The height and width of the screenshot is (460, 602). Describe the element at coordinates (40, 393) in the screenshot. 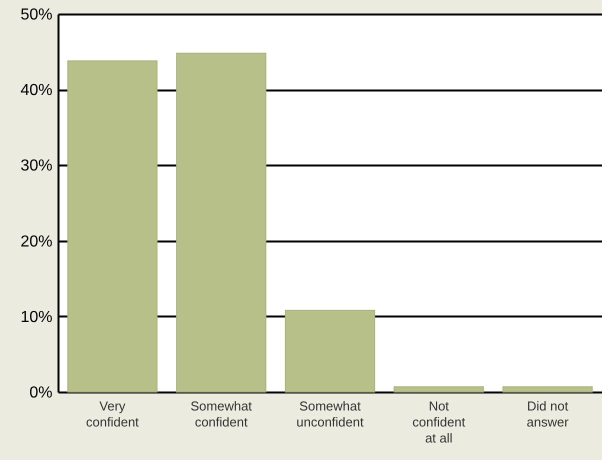

I see `y-tick-label: 0%` at that location.